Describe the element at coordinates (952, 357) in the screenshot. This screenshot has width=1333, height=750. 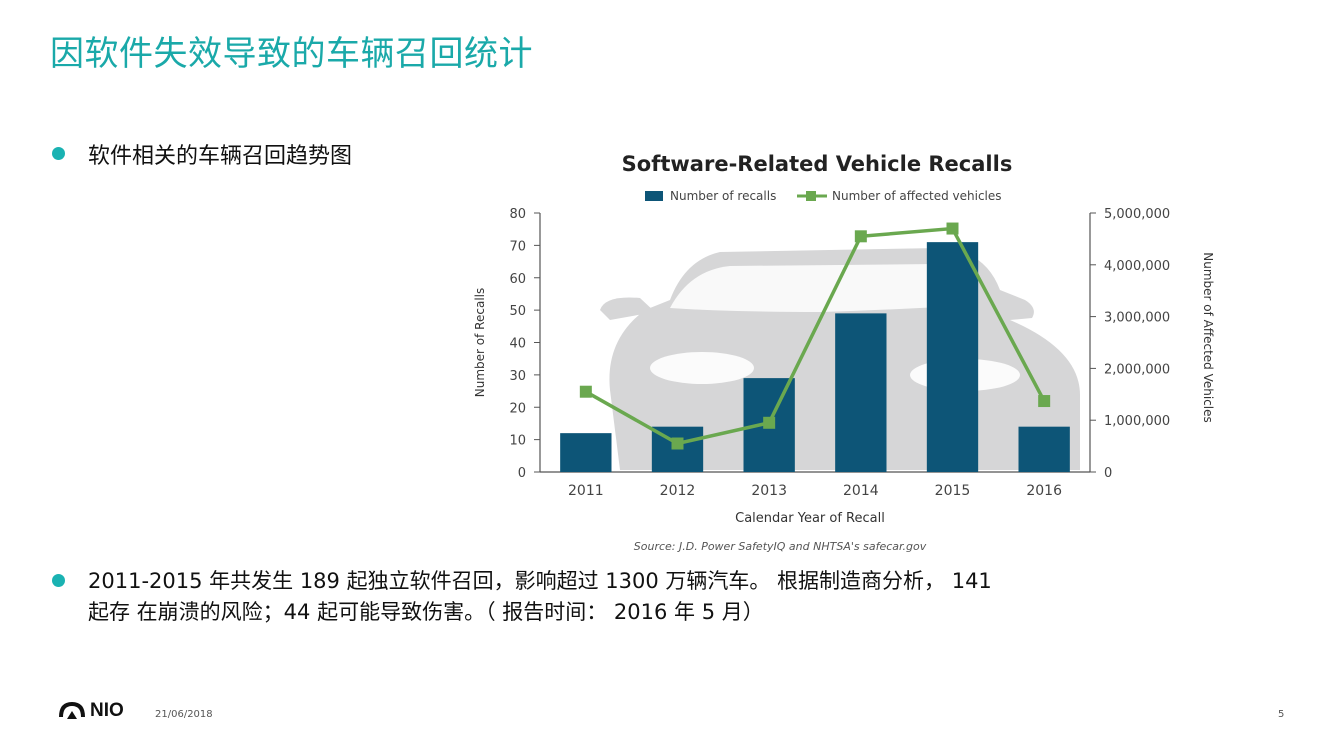
I see `bar-recalls-2015` at that location.